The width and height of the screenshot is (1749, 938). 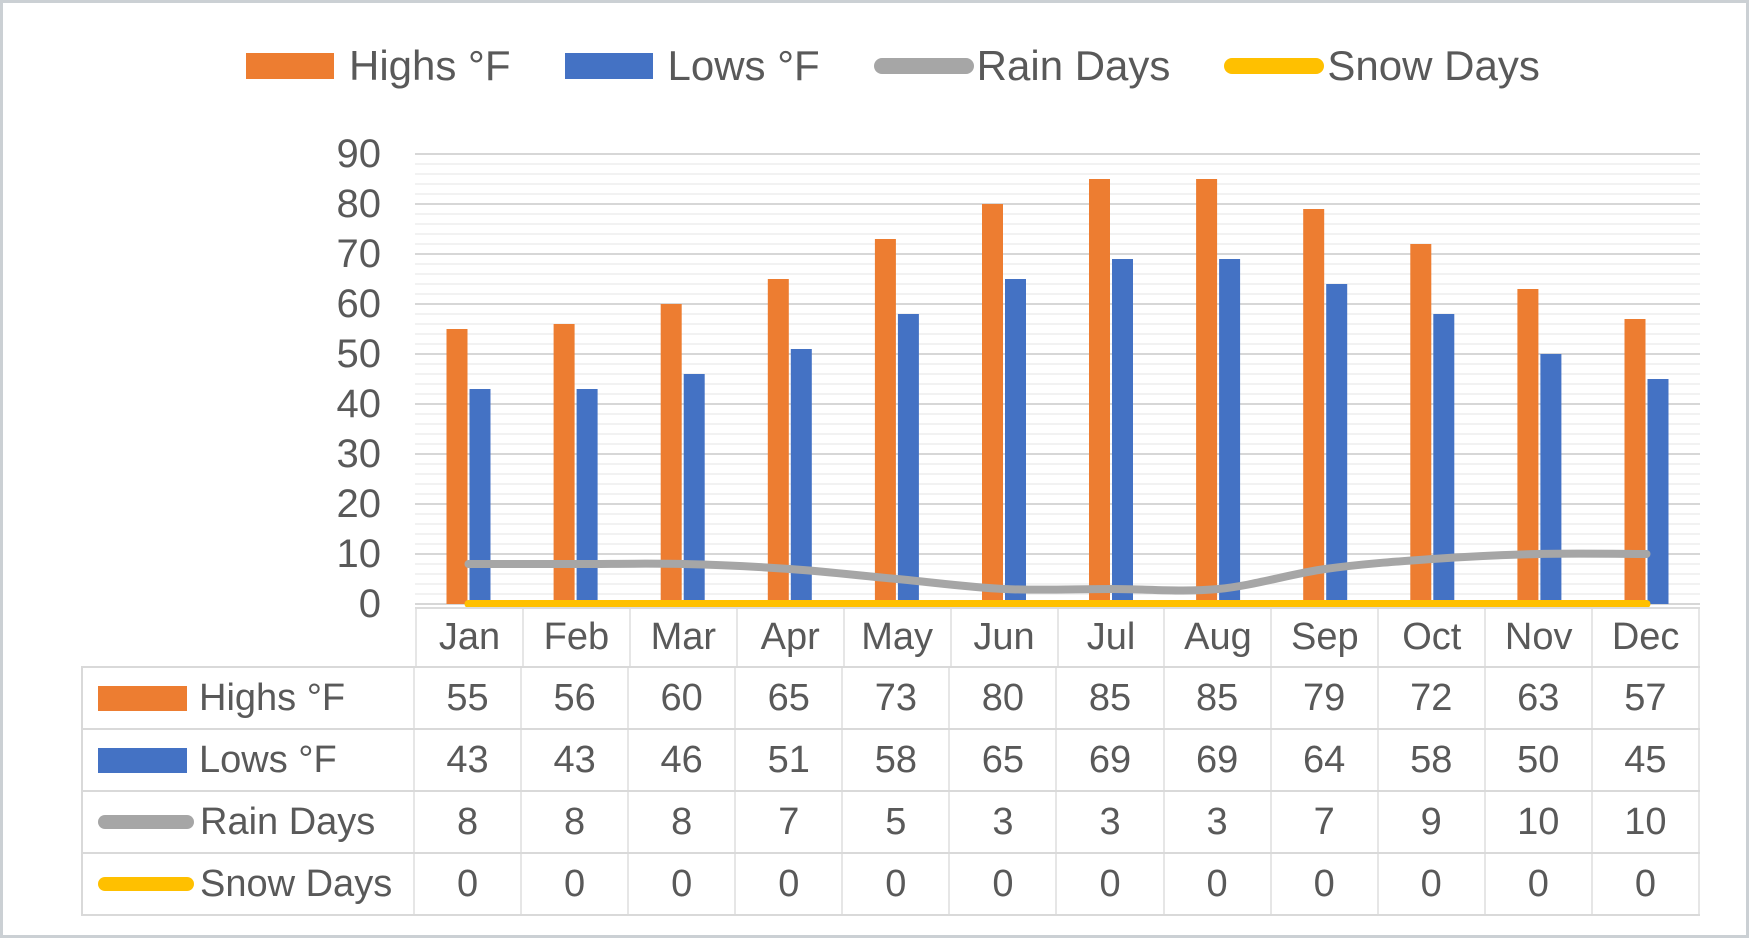 What do you see at coordinates (469, 698) in the screenshot?
I see `cell-highs-f-jan: 55` at bounding box center [469, 698].